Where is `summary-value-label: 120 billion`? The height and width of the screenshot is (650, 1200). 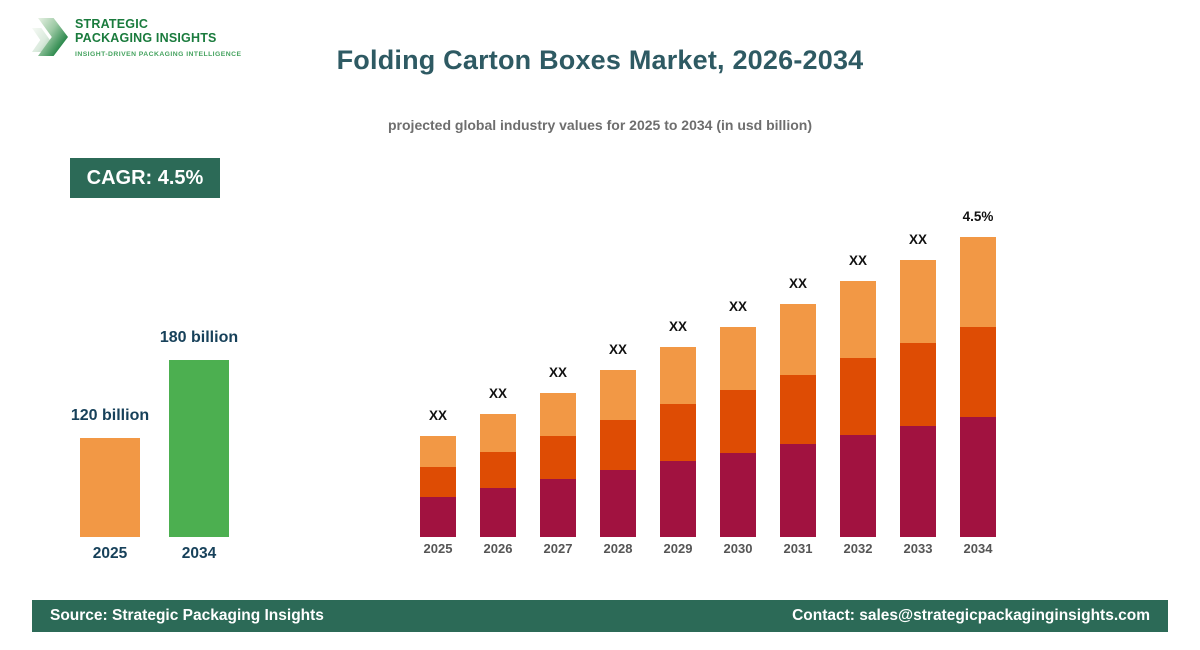
summary-value-label: 120 billion is located at coordinates (110, 415).